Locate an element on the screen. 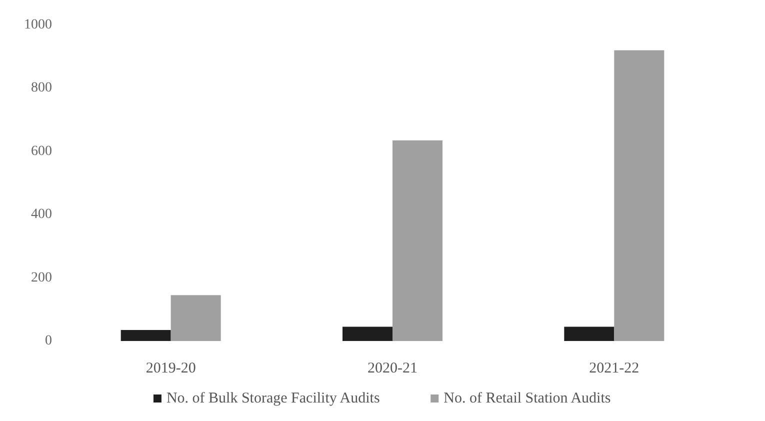 The image size is (765, 421). y-tick-label: 1000 is located at coordinates (38, 25).